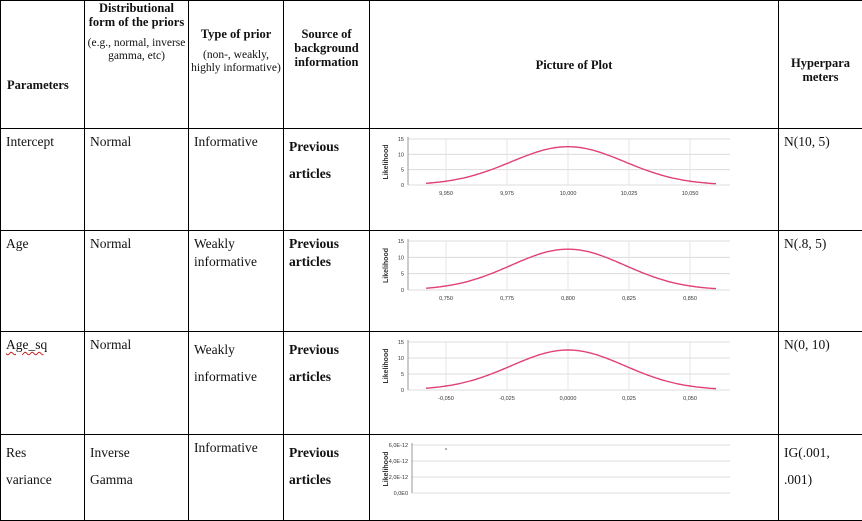 This screenshot has width=862, height=521. I want to click on header-parameters: Parameters, so click(43, 65).